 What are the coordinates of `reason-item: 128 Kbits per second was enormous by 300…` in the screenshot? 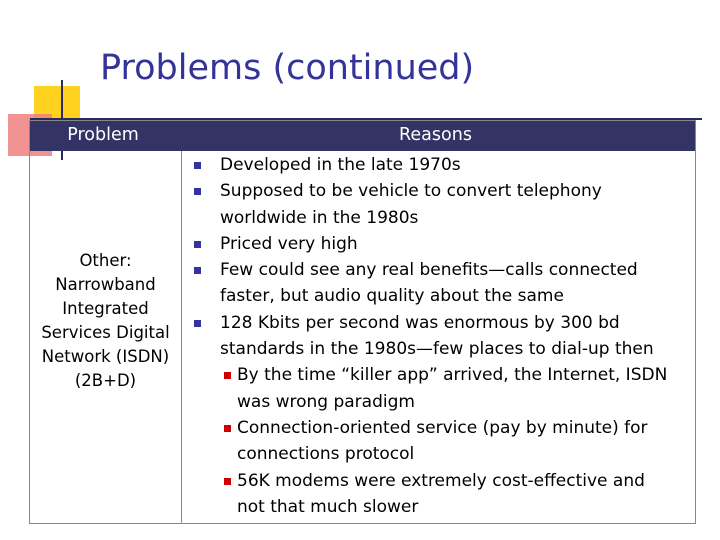 It's located at (439, 336).